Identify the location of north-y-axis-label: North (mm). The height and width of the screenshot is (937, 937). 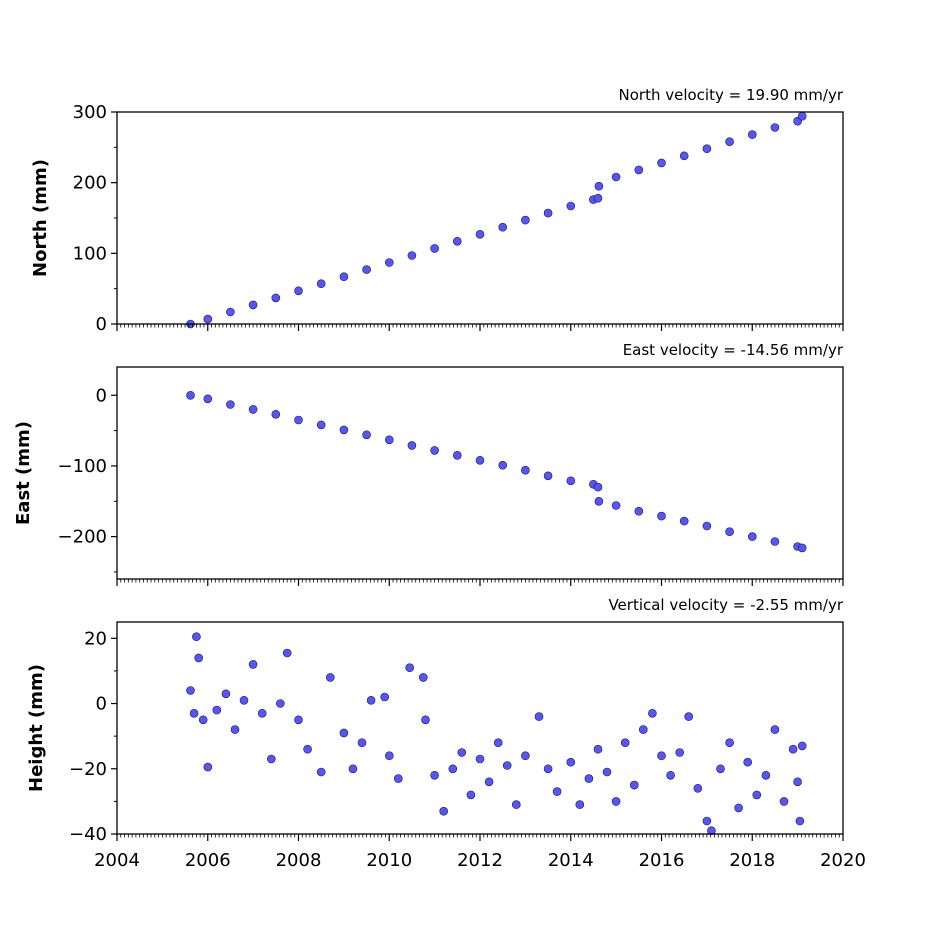
(40, 218).